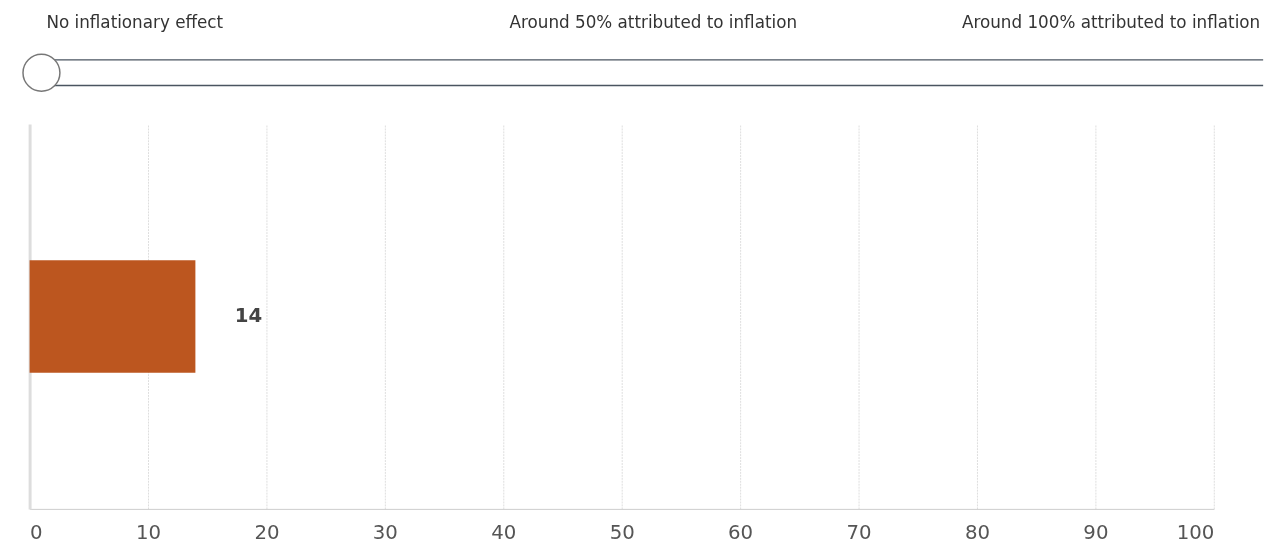 This screenshot has width=1274, height=553. I want to click on x-tick-label: 10, so click(148, 532).